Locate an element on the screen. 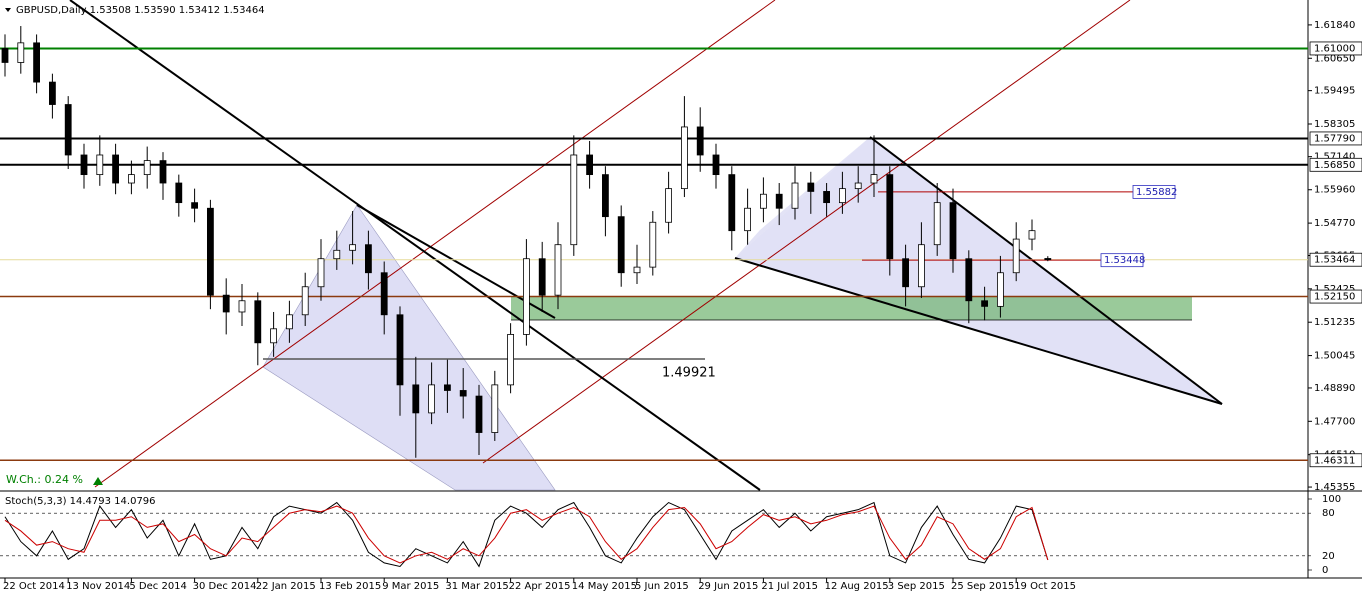 The image size is (1362, 594). x-tick-label: 22 Apr 2015 is located at coordinates (540, 586).